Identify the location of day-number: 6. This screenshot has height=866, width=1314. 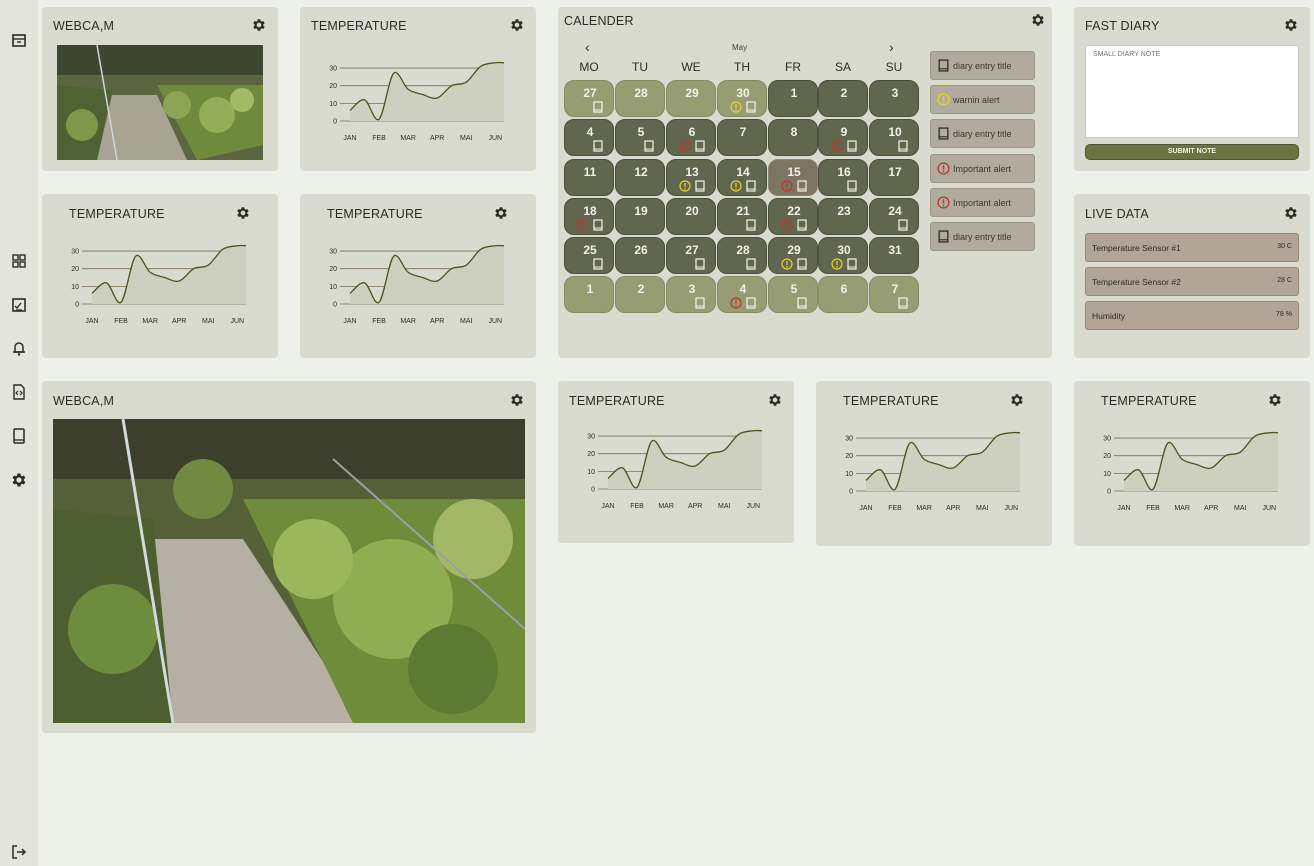
(692, 132).